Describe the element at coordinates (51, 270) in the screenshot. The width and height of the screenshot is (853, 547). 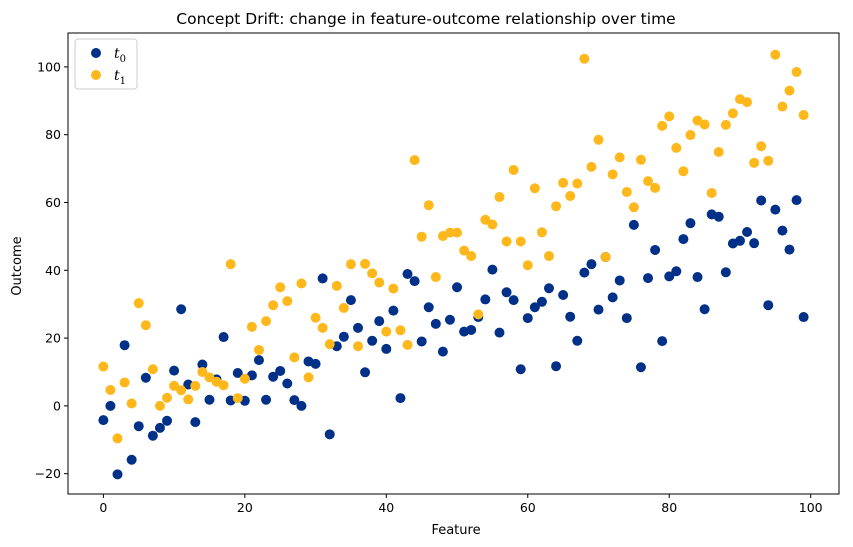
I see `y-axis: −20 0 20 40 60 80 100` at that location.